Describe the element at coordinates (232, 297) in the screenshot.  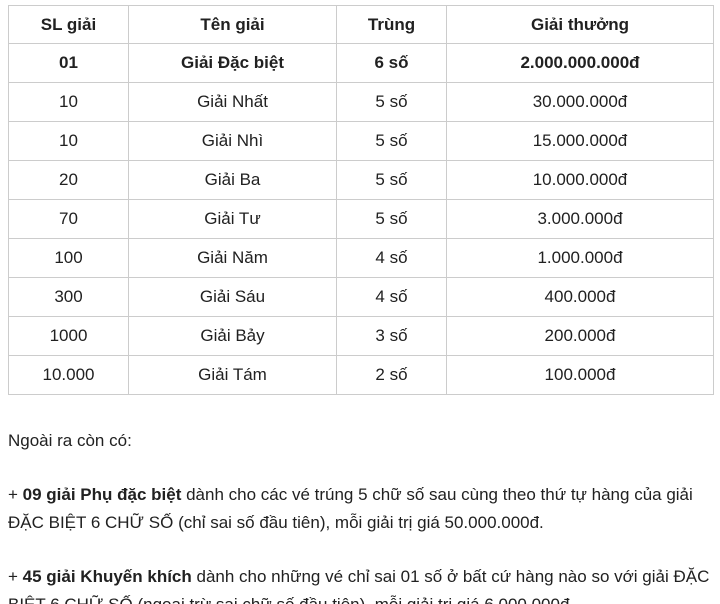
I see `cell-prize-name: Giải Sáu` at that location.